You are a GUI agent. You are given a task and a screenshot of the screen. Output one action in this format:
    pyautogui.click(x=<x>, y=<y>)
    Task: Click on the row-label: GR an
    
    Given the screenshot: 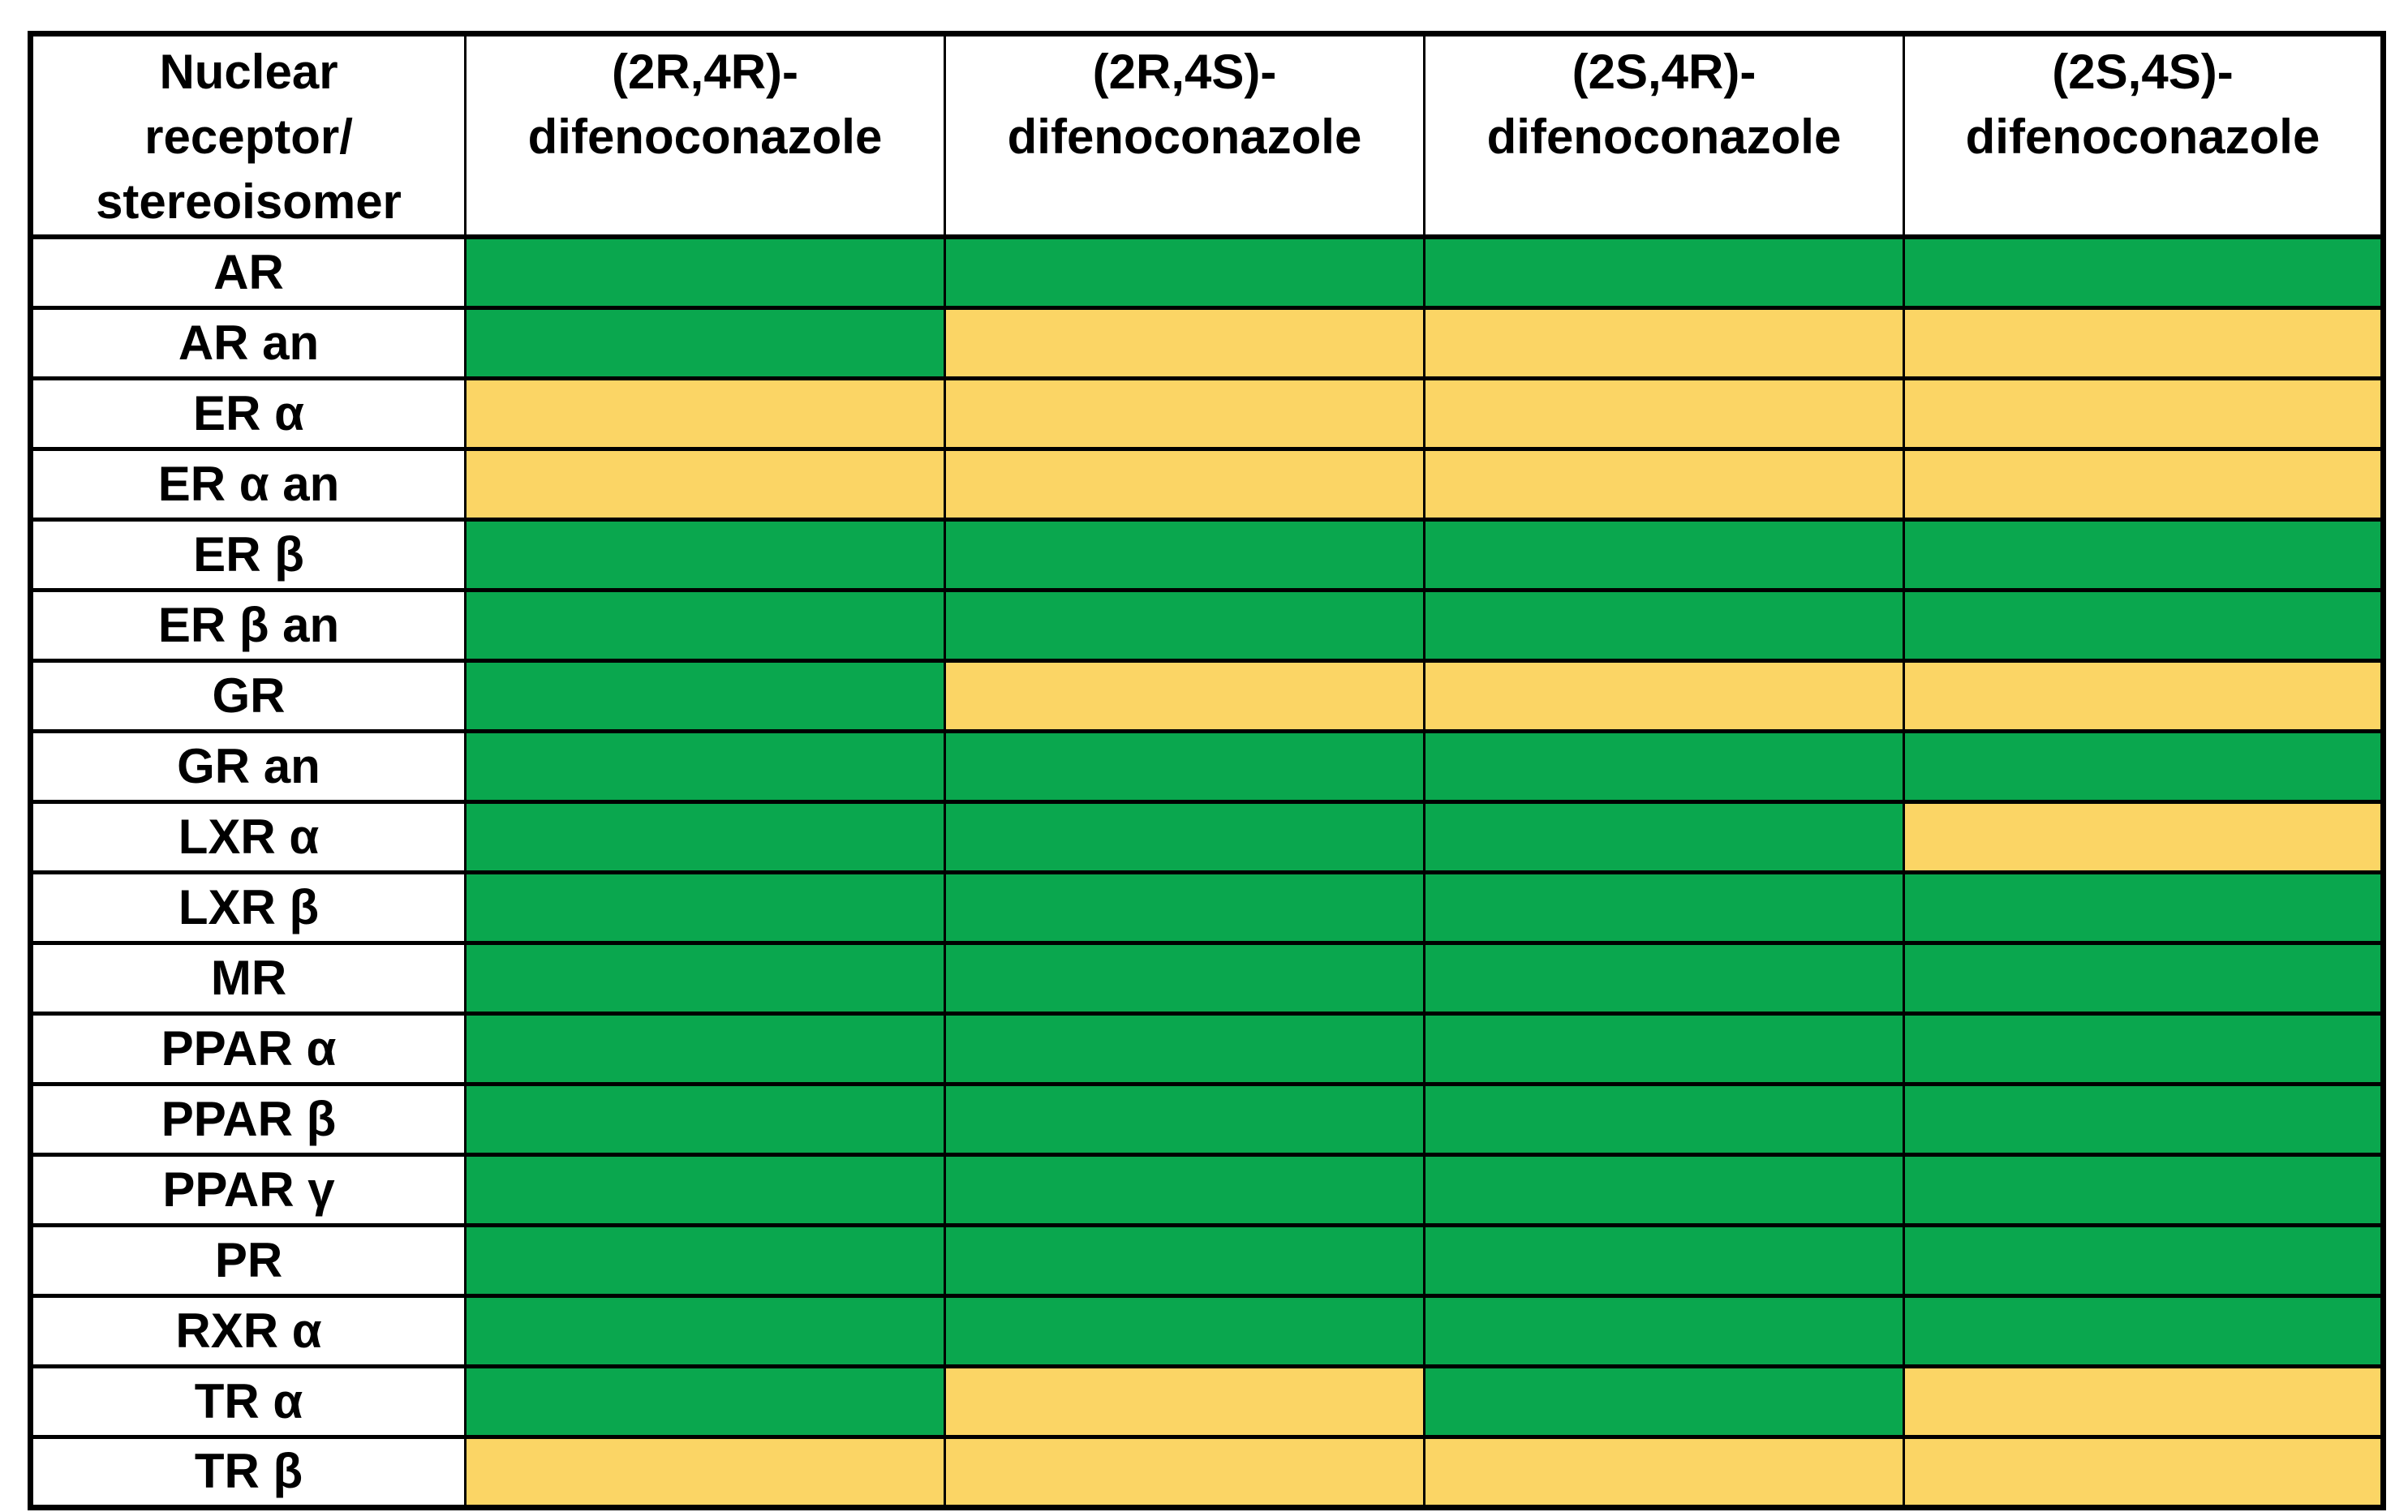 What is the action you would take?
    pyautogui.click(x=248, y=766)
    